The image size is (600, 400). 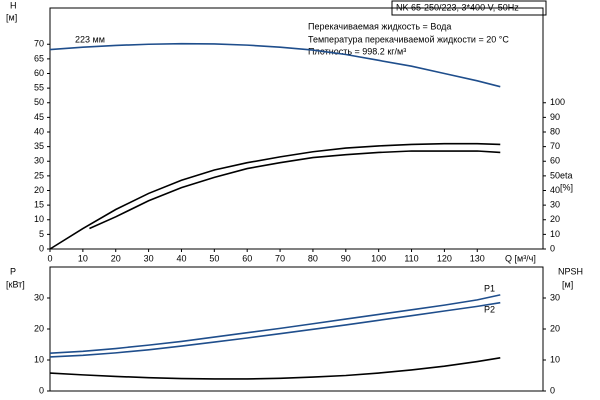 I want to click on y2-tick-label: 70, so click(x=555, y=146).